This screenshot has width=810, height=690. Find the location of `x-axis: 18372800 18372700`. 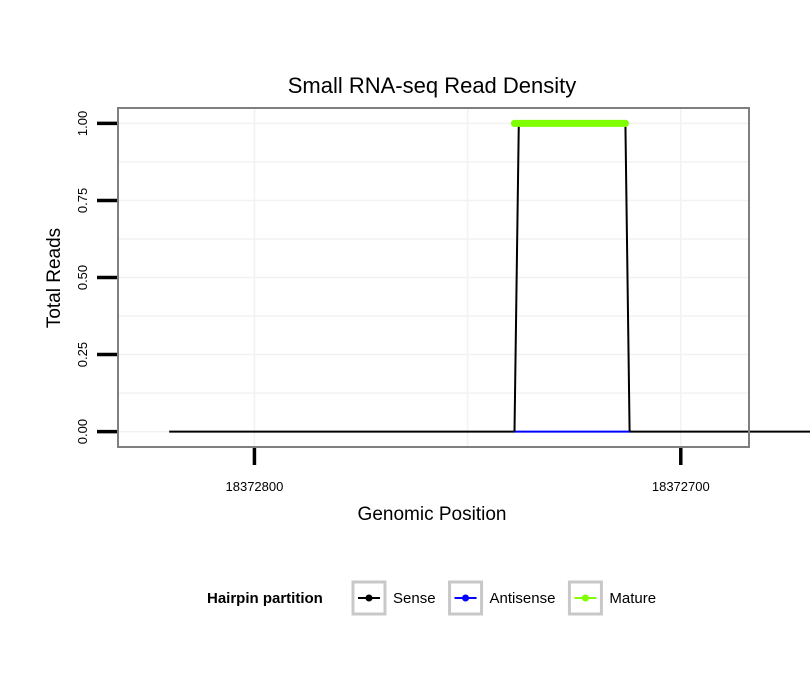

x-axis: 18372800 18372700 is located at coordinates (468, 471).